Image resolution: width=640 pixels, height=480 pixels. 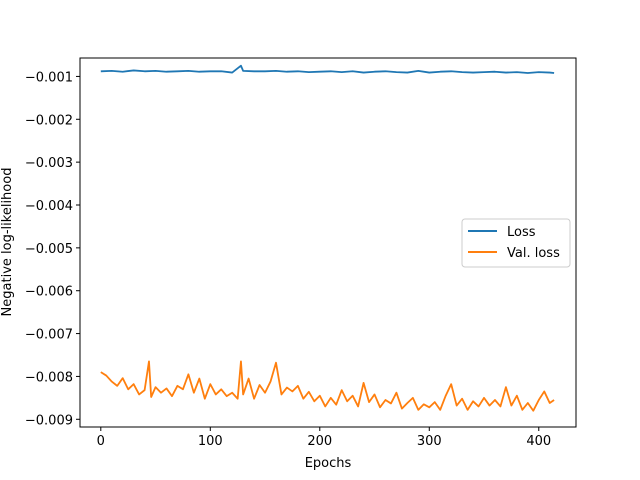 What do you see at coordinates (49, 420) in the screenshot?
I see `y-tick-label: −0.009` at bounding box center [49, 420].